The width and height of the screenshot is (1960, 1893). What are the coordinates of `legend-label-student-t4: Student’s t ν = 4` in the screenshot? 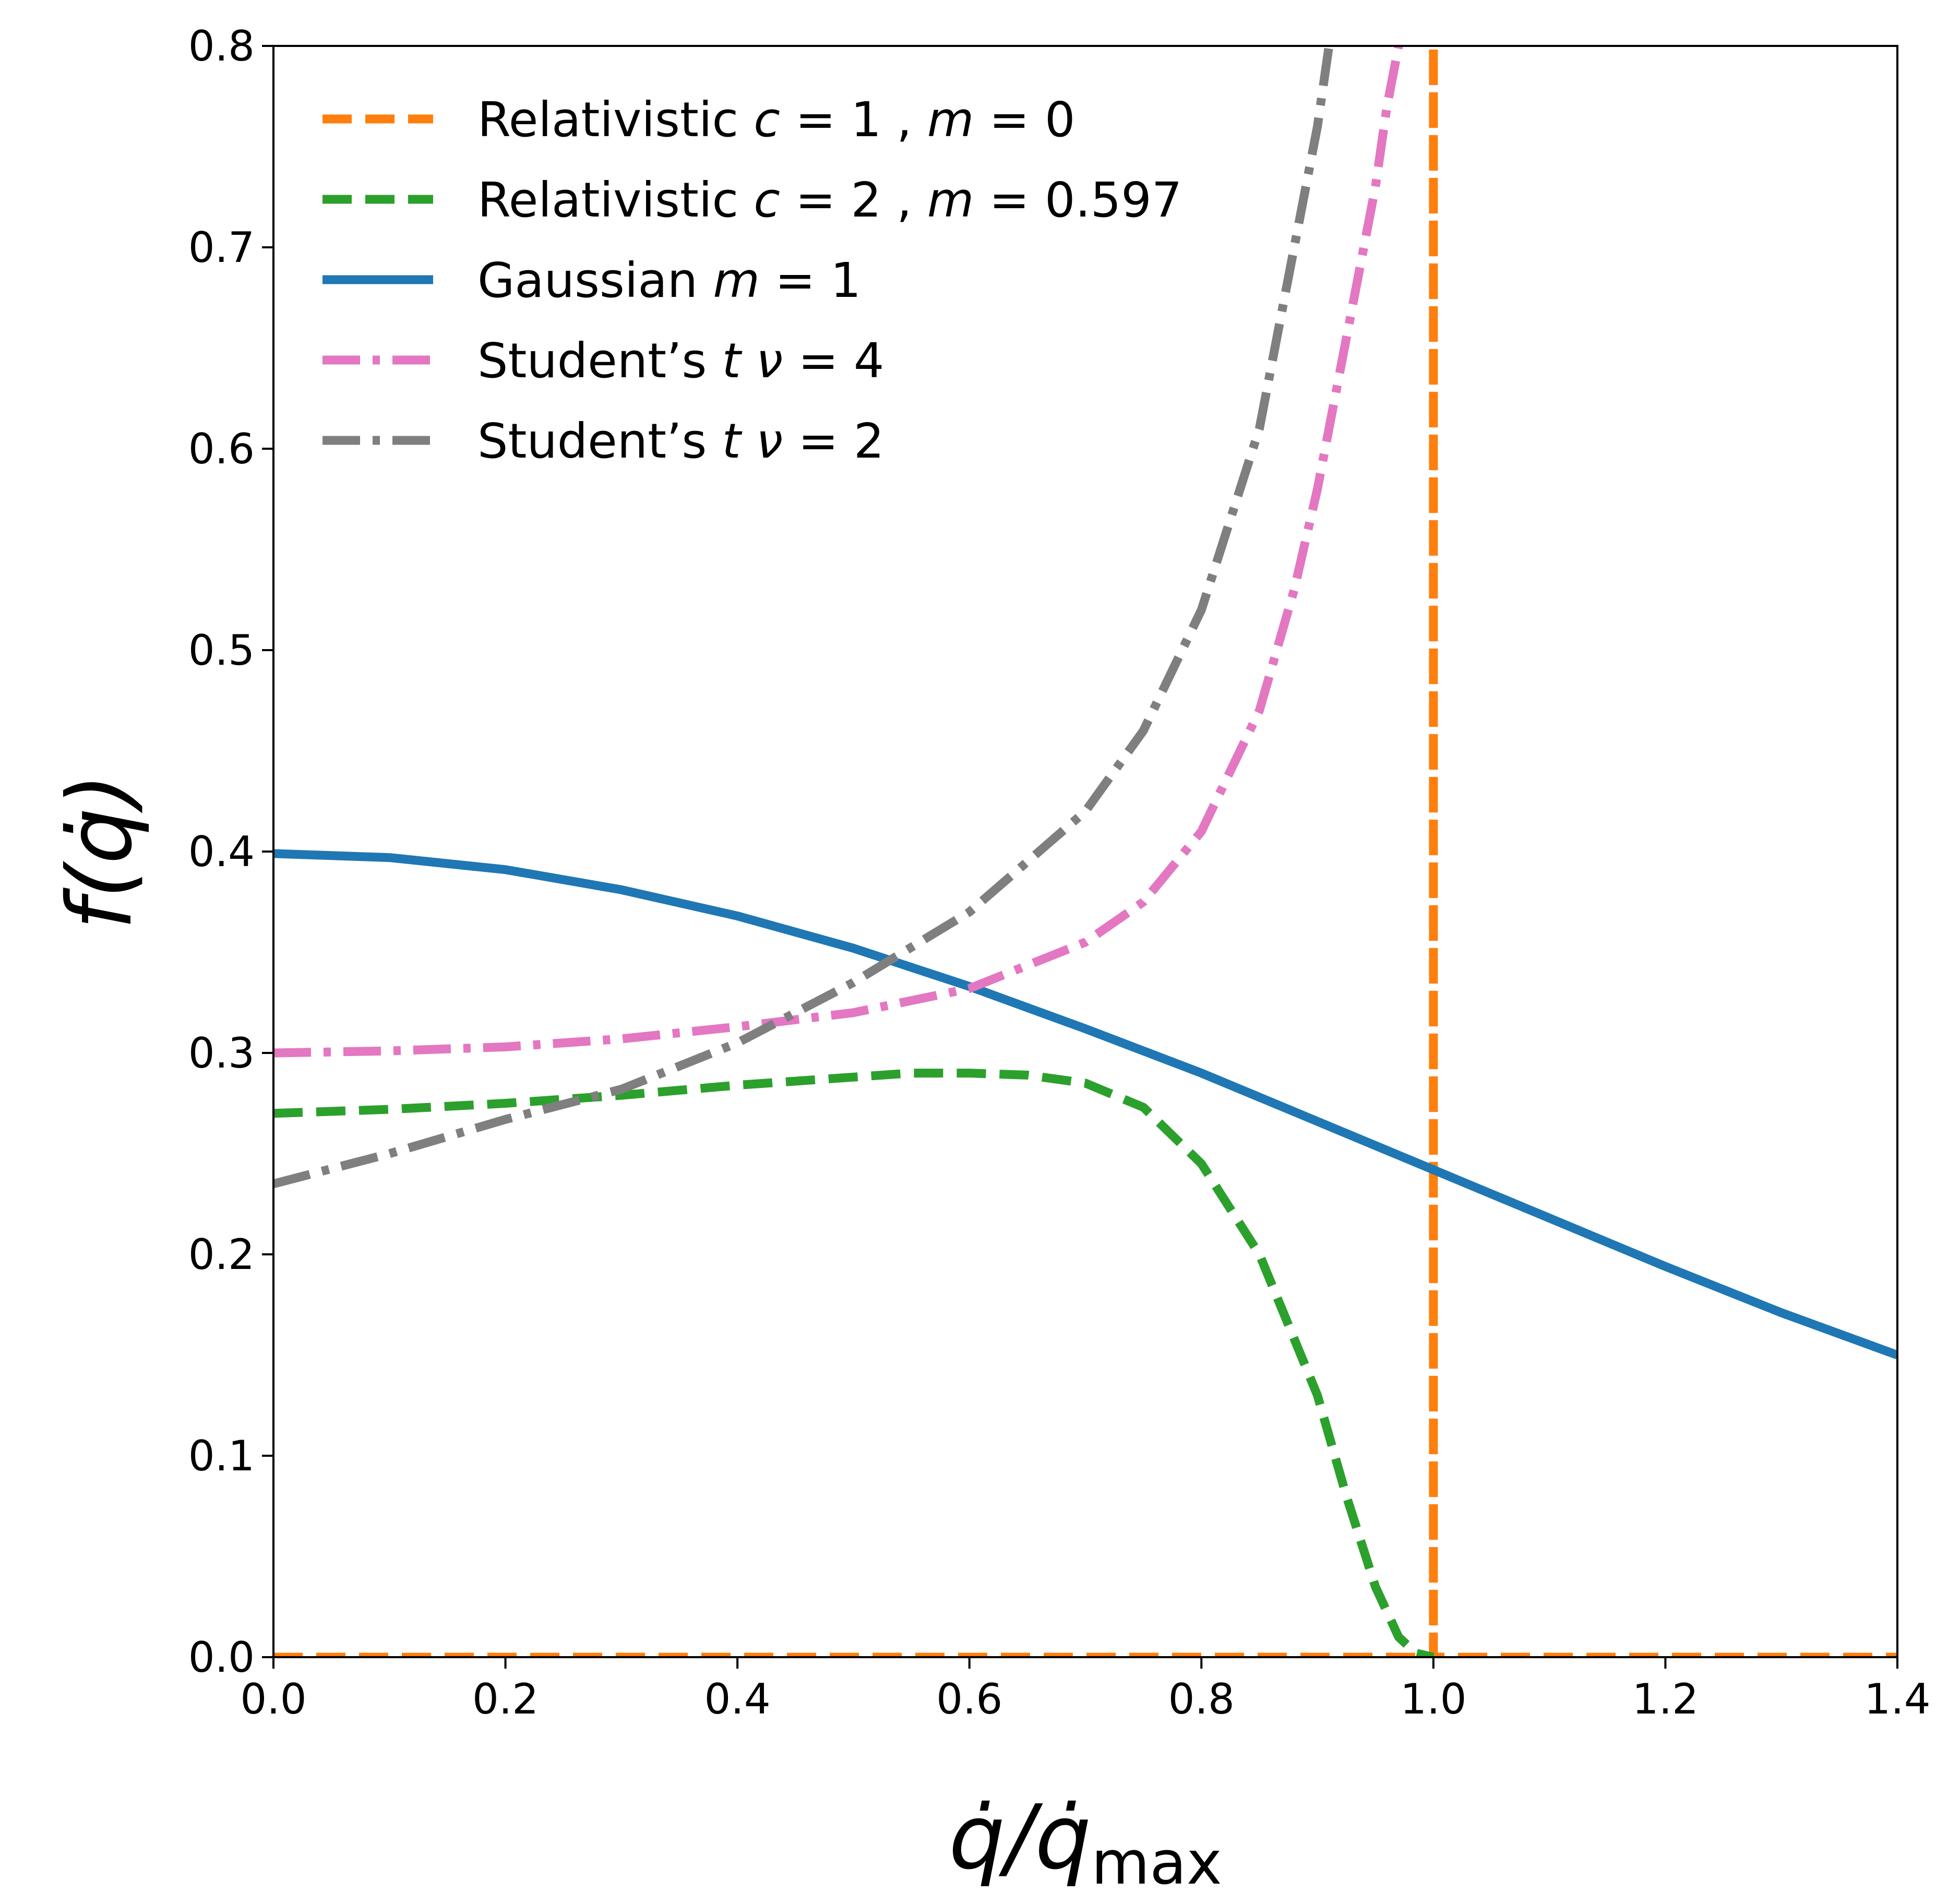 It's located at (681, 361).